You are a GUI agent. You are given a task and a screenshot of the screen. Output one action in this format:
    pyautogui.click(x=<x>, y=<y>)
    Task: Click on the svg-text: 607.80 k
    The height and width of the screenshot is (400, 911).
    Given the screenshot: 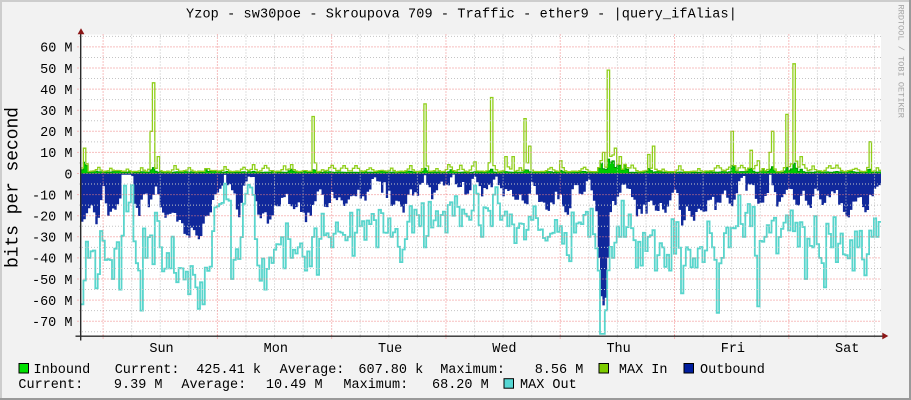 What is the action you would take?
    pyautogui.click(x=390, y=370)
    